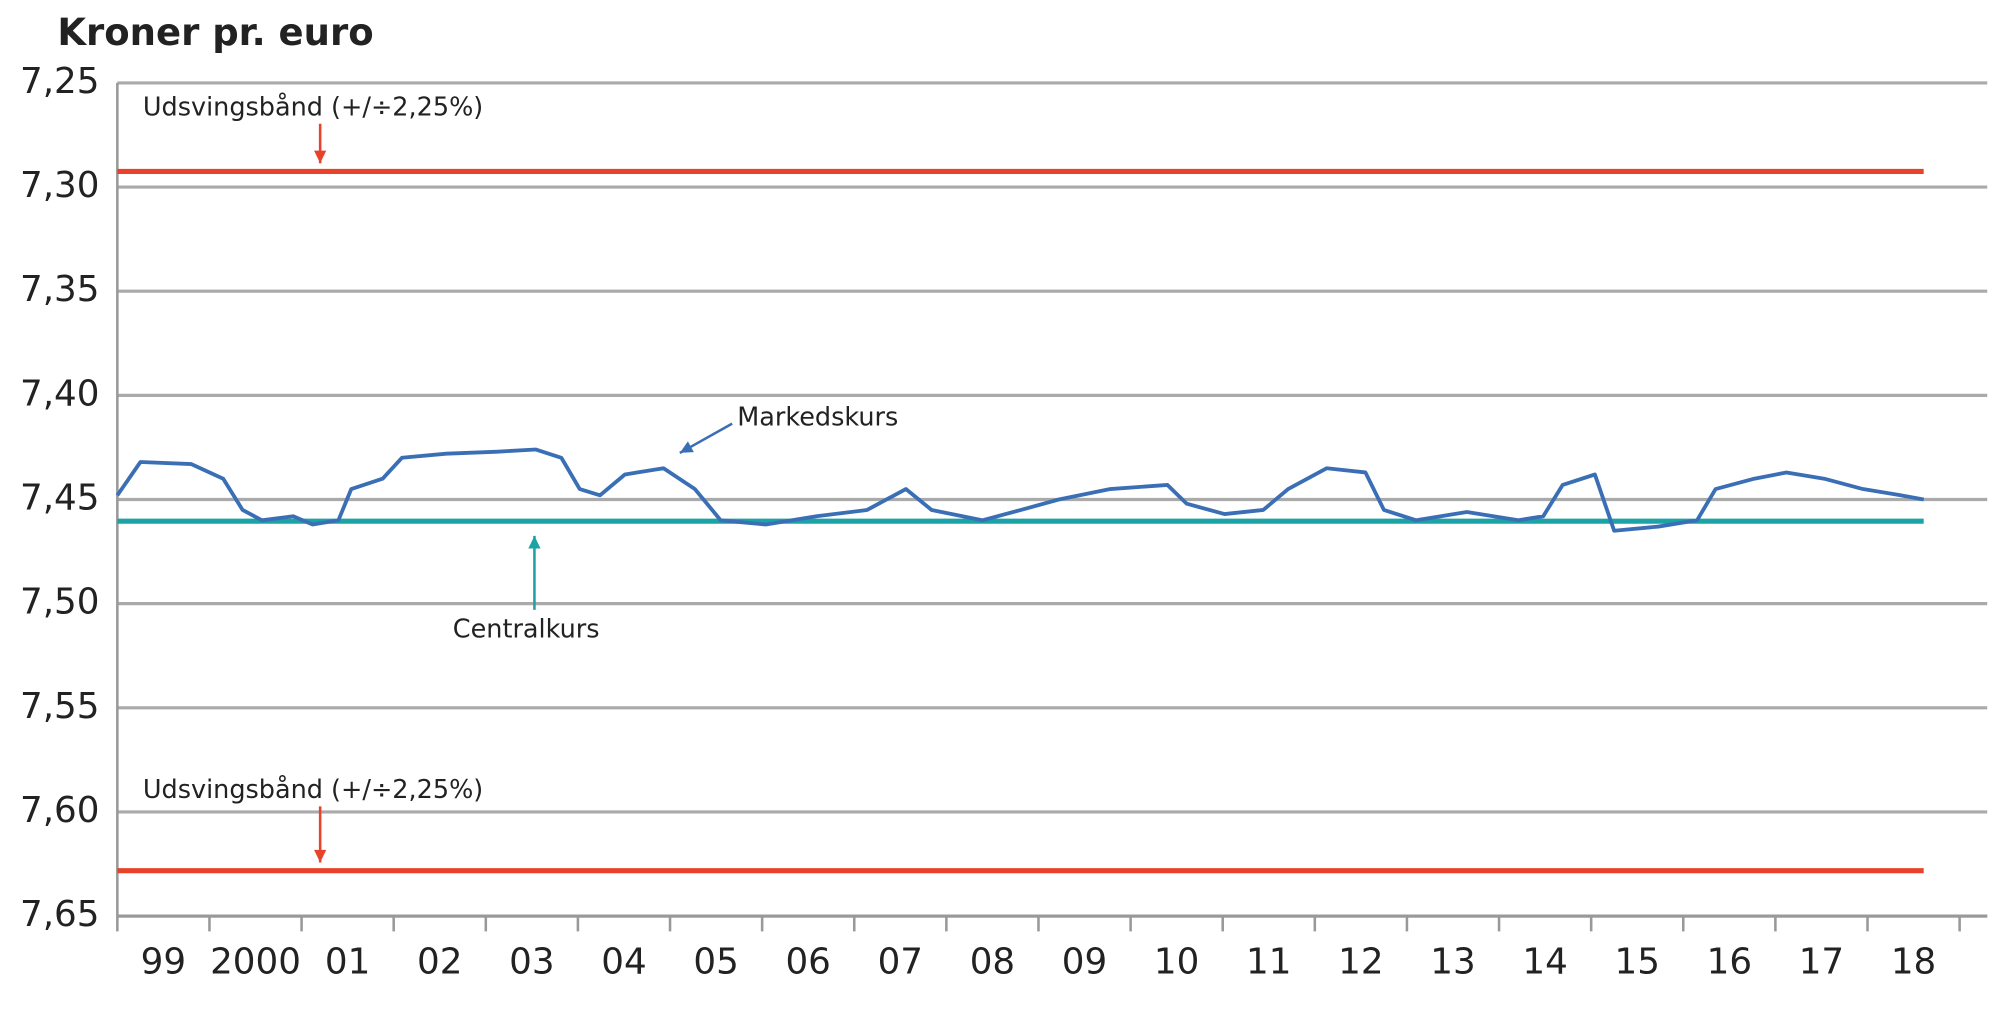  Describe the element at coordinates (59, 81) in the screenshot. I see `y-tick-label: 7,25` at that location.